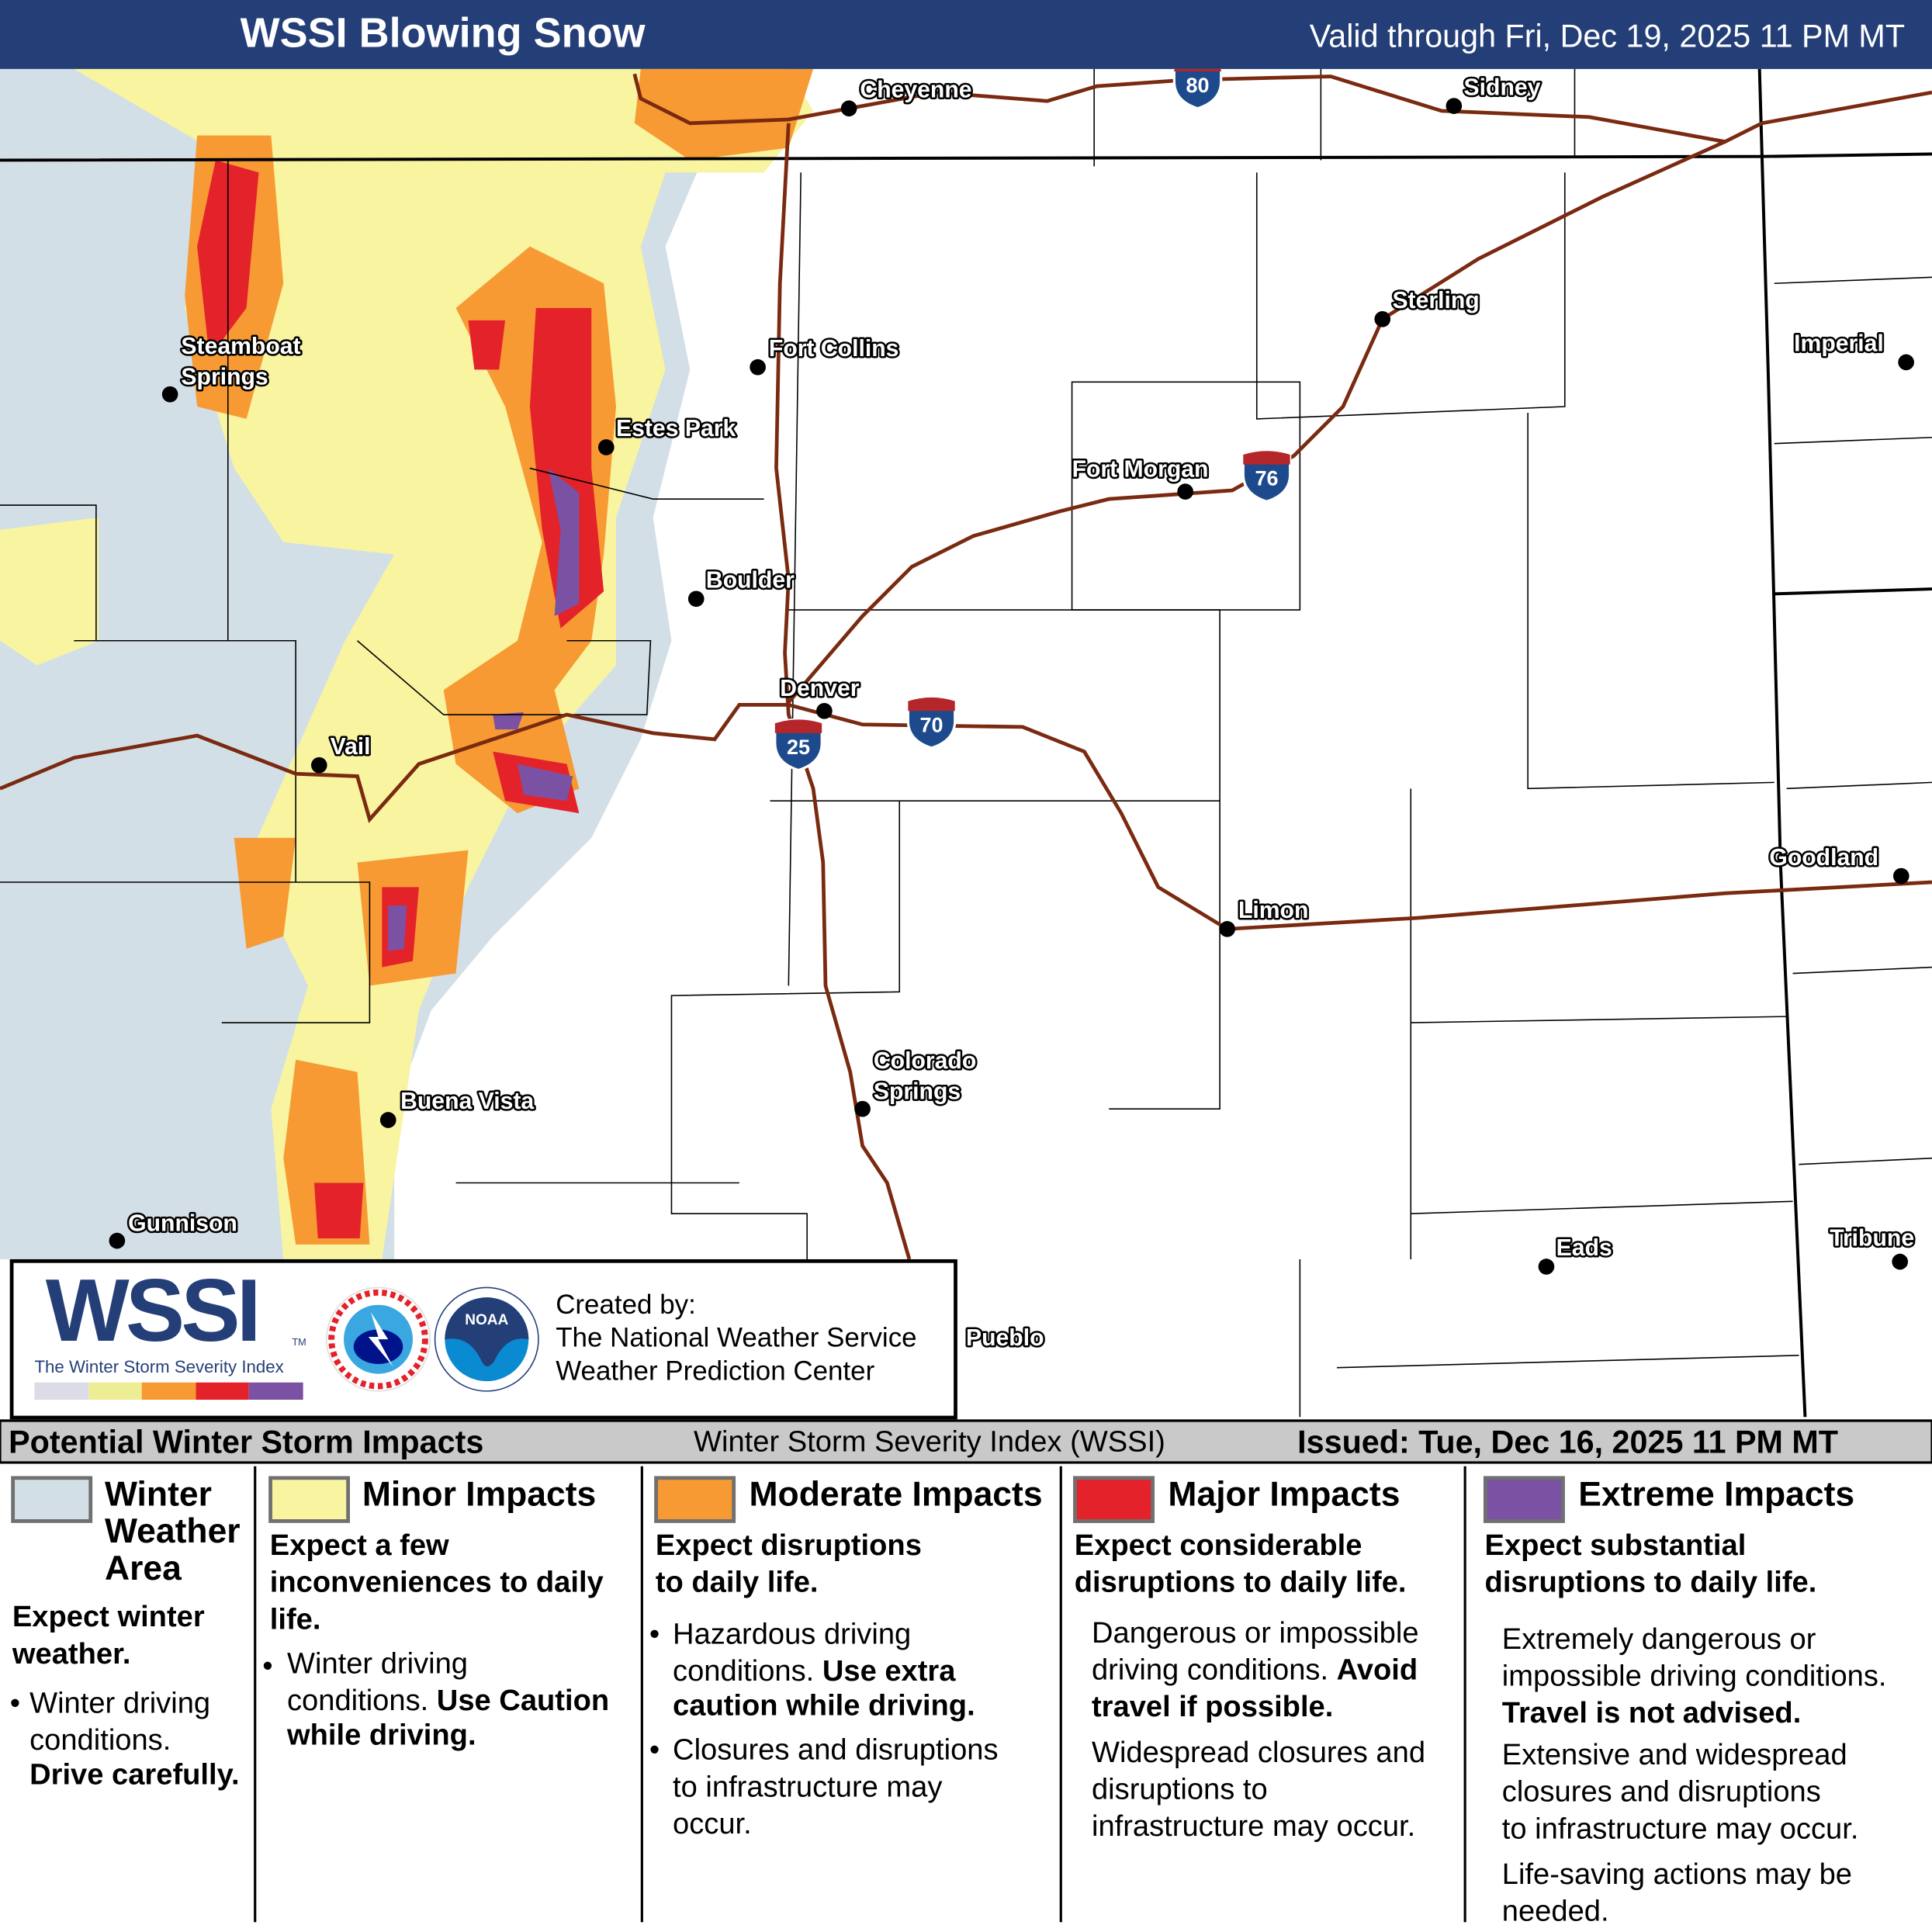 Image resolution: width=1932 pixels, height=1932 pixels. Describe the element at coordinates (1273, 910) in the screenshot. I see `city-label: Limon` at that location.